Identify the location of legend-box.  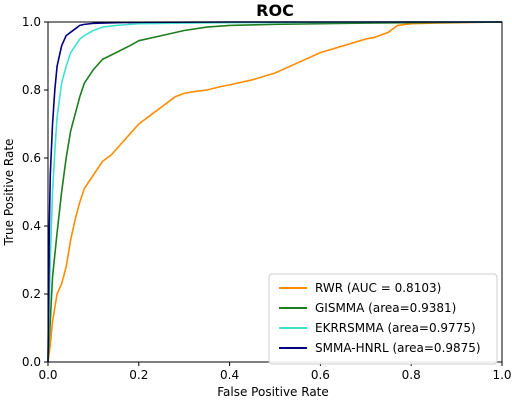
(383, 319).